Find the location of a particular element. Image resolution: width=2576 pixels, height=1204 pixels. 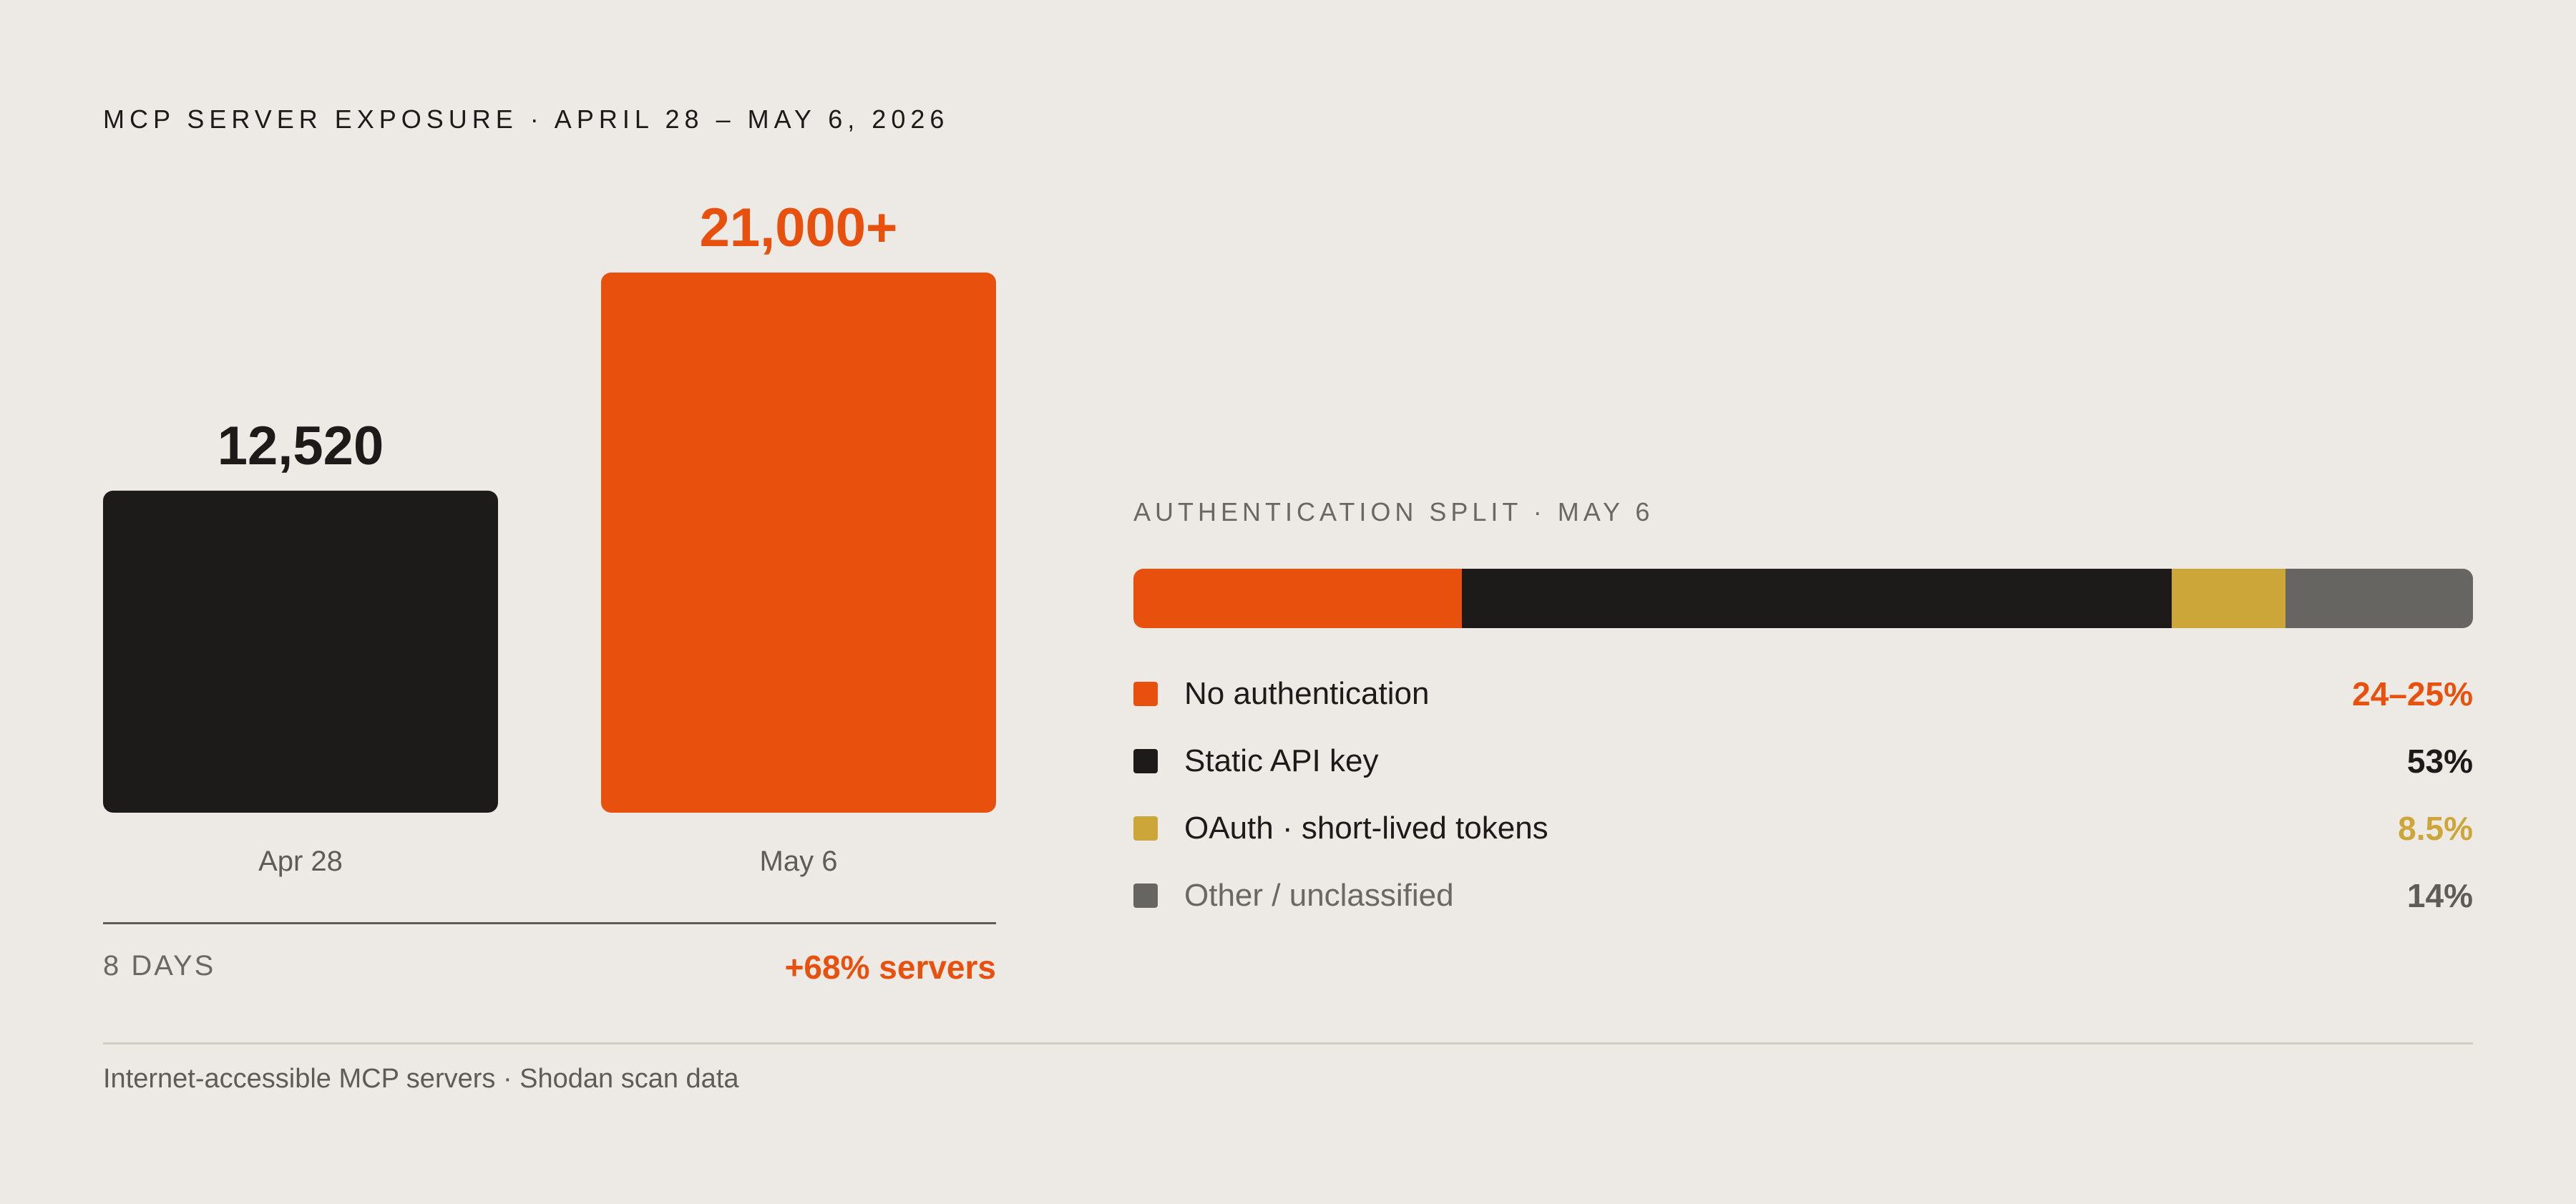

bar-chart-baseline-rule is located at coordinates (549, 923).